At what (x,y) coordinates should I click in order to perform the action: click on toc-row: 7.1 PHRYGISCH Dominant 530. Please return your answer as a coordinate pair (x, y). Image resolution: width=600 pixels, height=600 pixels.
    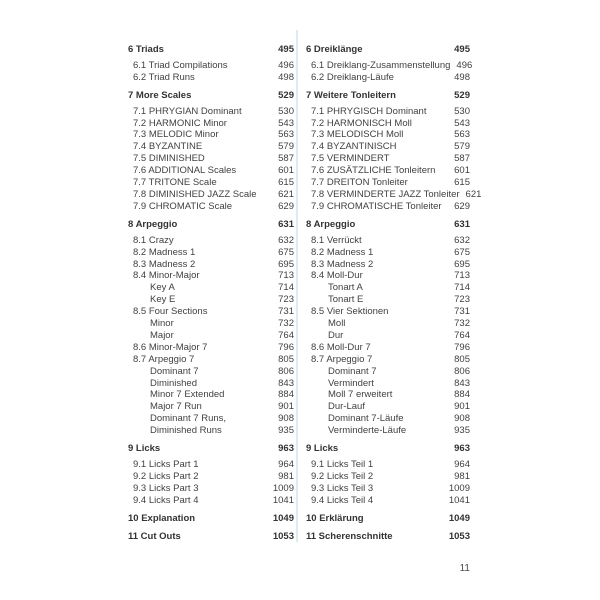
    Looking at the image, I should click on (388, 112).